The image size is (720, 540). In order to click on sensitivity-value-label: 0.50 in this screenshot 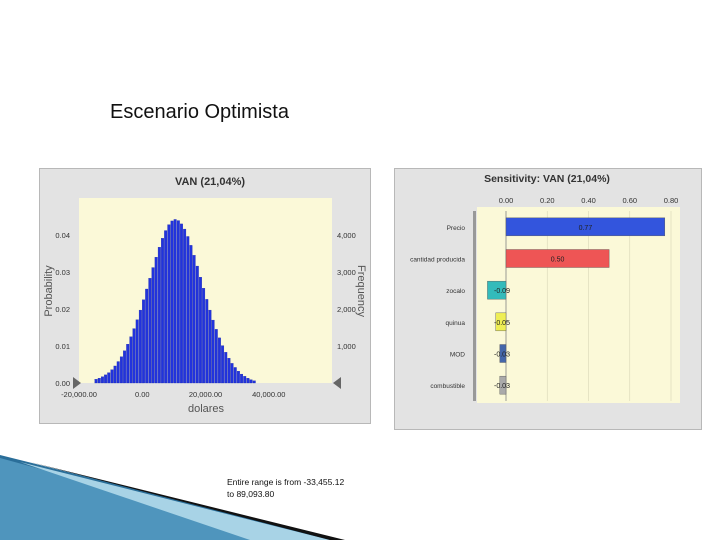, I will do `click(558, 260)`.